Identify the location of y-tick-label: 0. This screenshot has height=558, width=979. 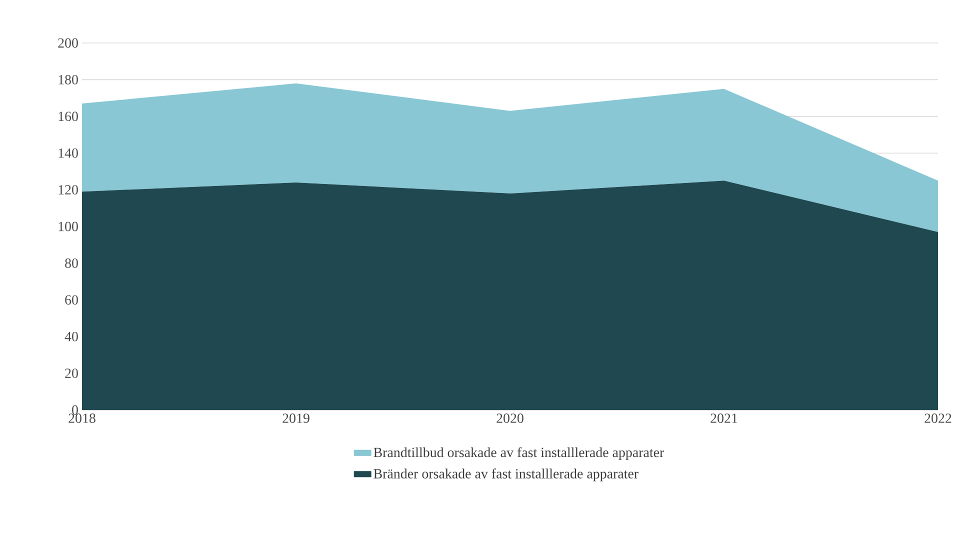
(75, 410).